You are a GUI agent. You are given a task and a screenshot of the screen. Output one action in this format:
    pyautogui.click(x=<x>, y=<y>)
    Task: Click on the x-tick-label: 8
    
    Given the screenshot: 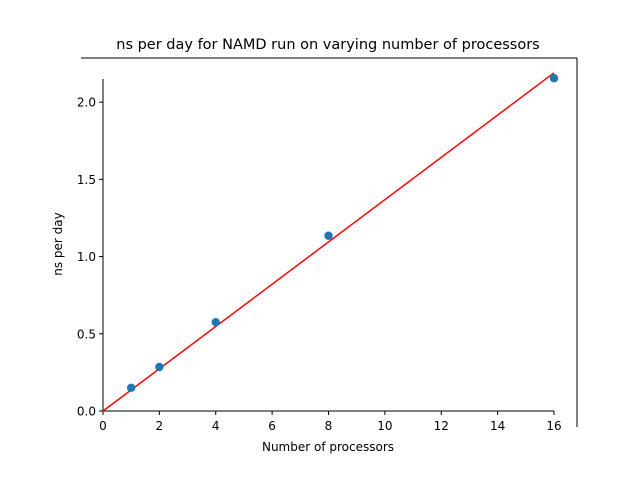 What is the action you would take?
    pyautogui.click(x=329, y=426)
    